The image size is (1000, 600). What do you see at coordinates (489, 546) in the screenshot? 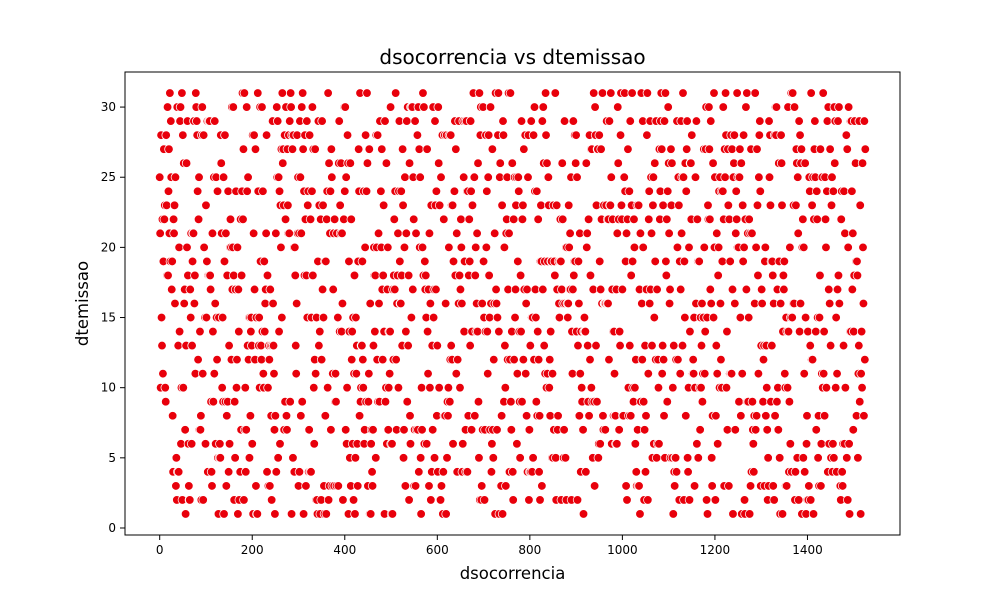
I see `x-axis-ticks: 0 200 400 600 800 1000 1200 1400` at bounding box center [489, 546].